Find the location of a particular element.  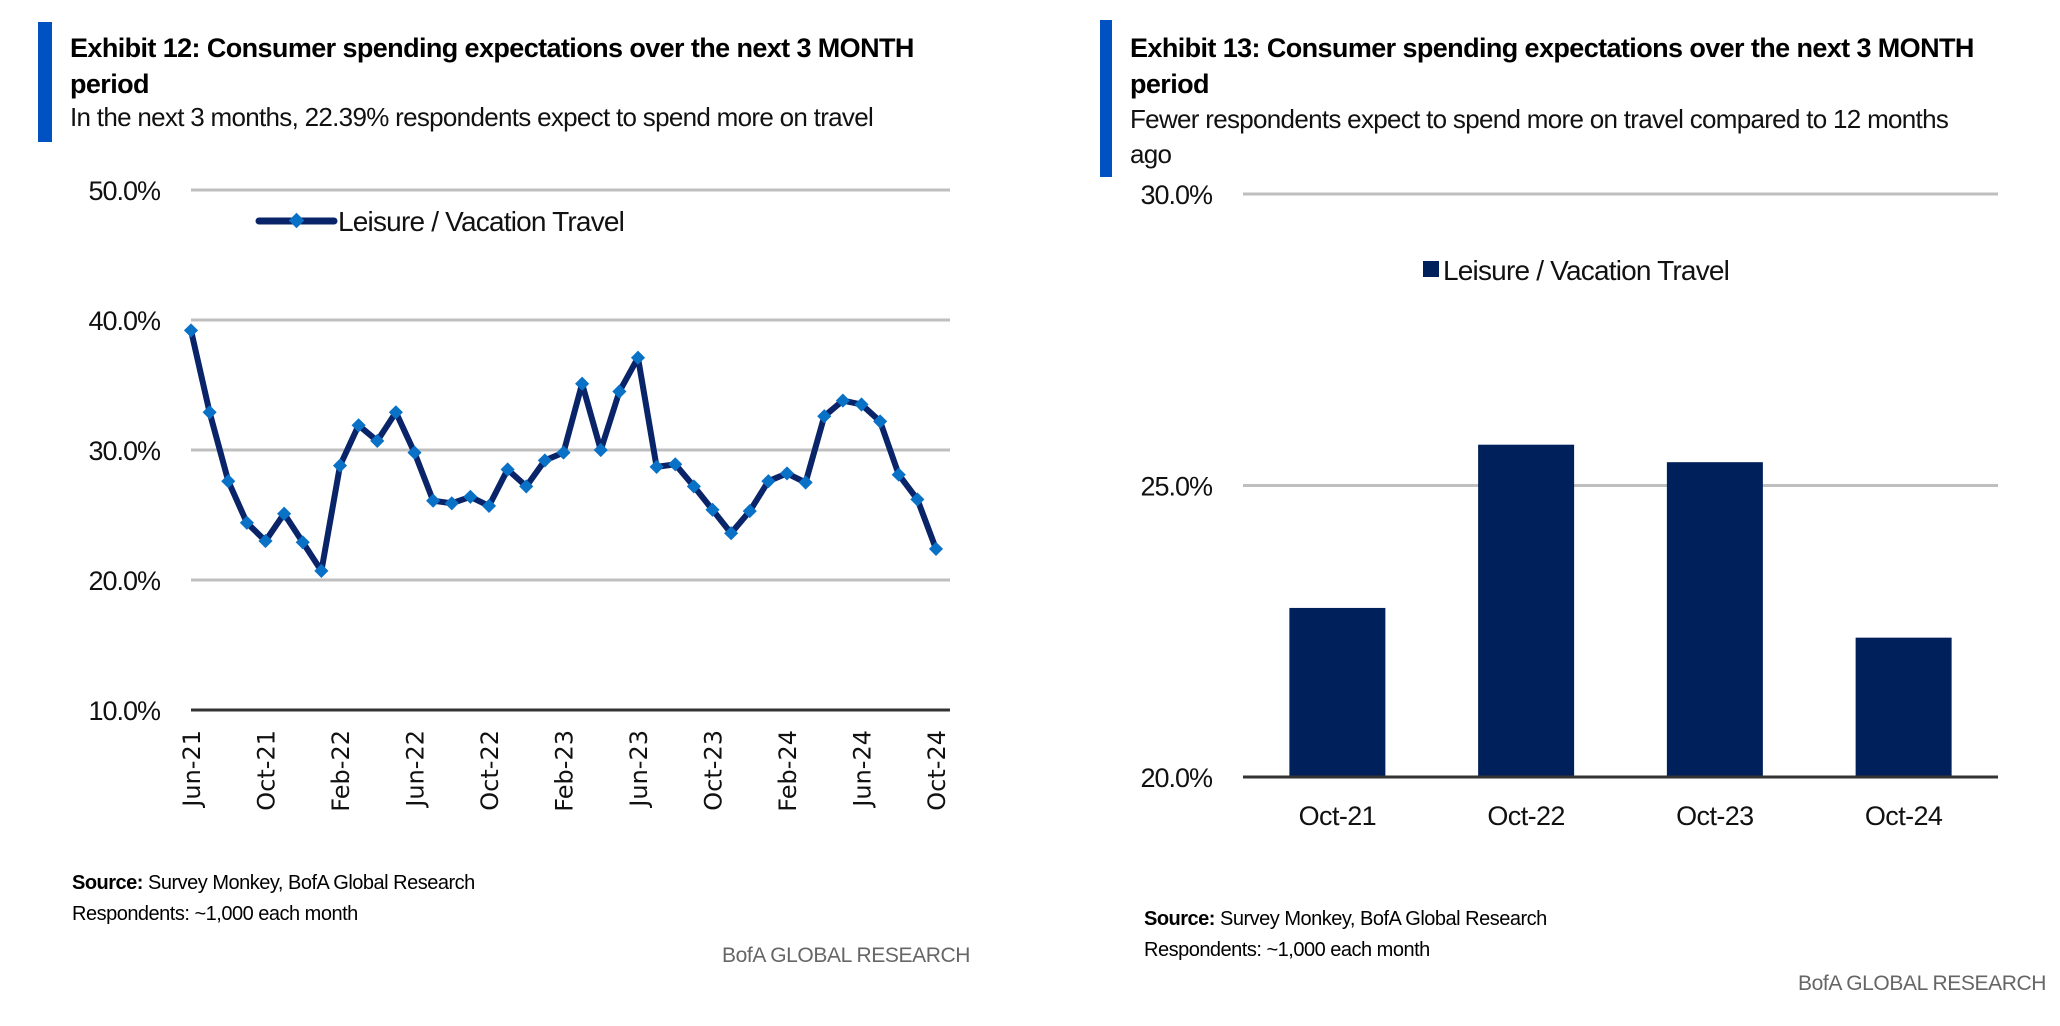

bar-chart-y-axis: 20.0% 25.0% 30.0% is located at coordinates (1177, 486).